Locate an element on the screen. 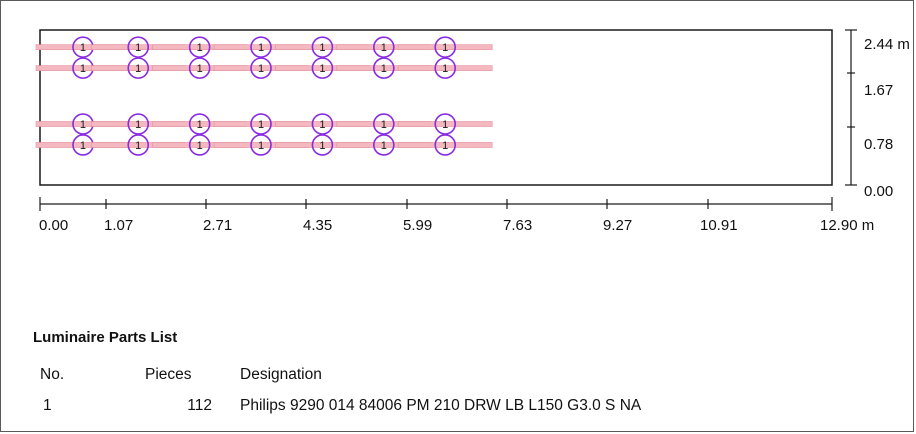  cell-pieces: 112 is located at coordinates (199, 405).